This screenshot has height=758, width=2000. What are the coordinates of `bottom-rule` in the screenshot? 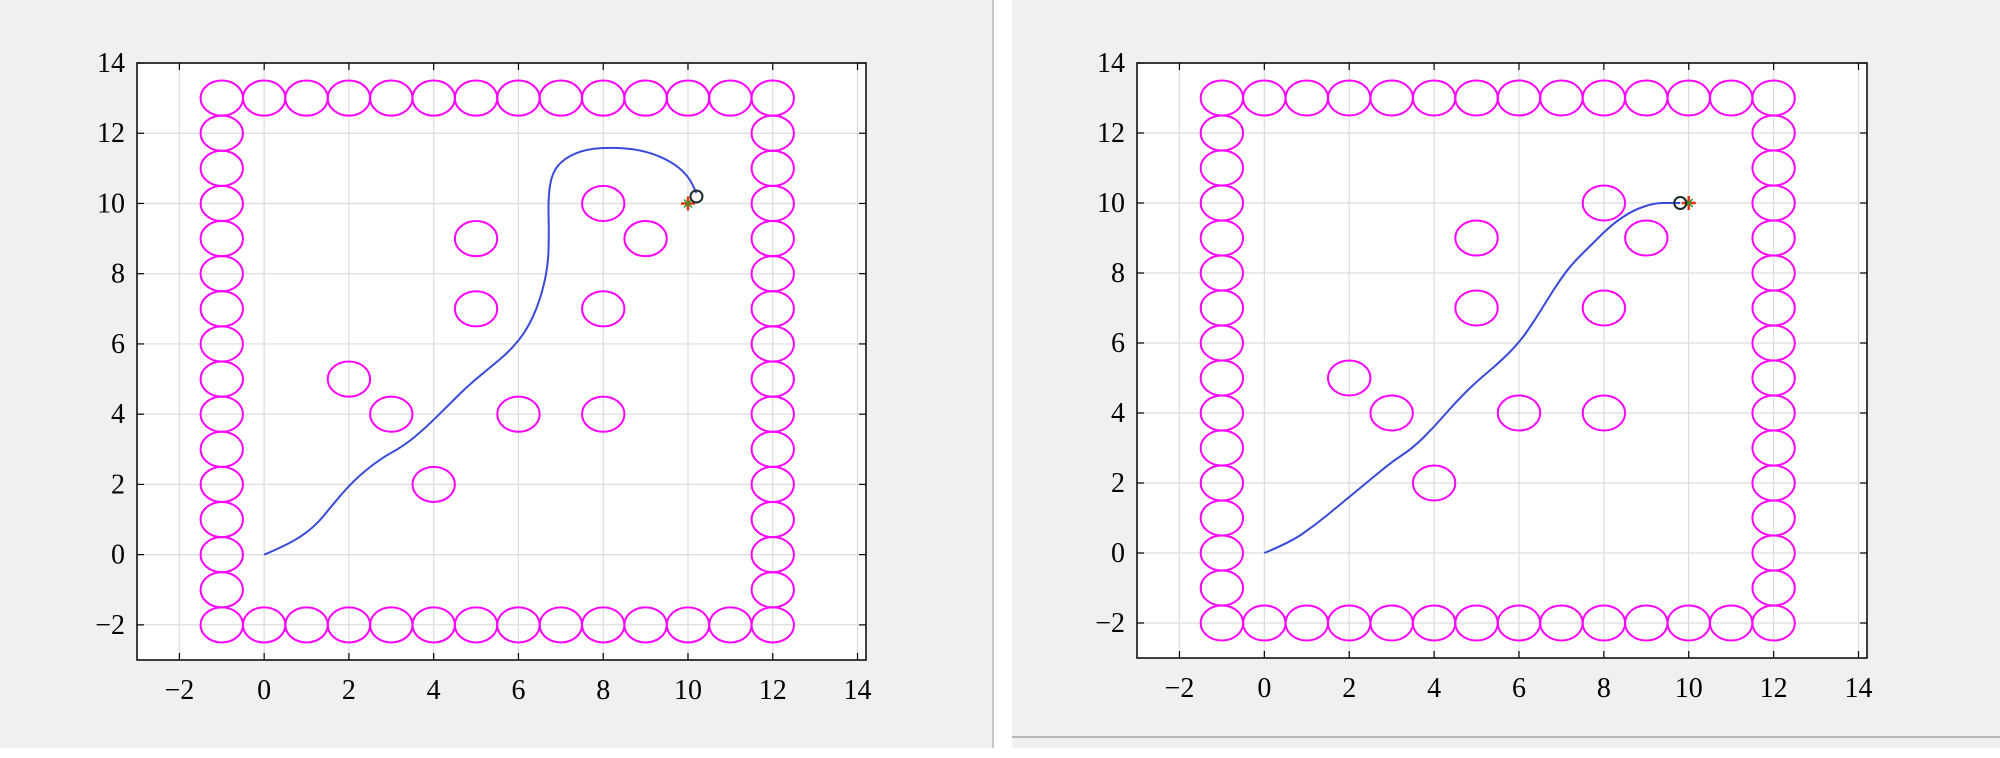 It's located at (1506, 737).